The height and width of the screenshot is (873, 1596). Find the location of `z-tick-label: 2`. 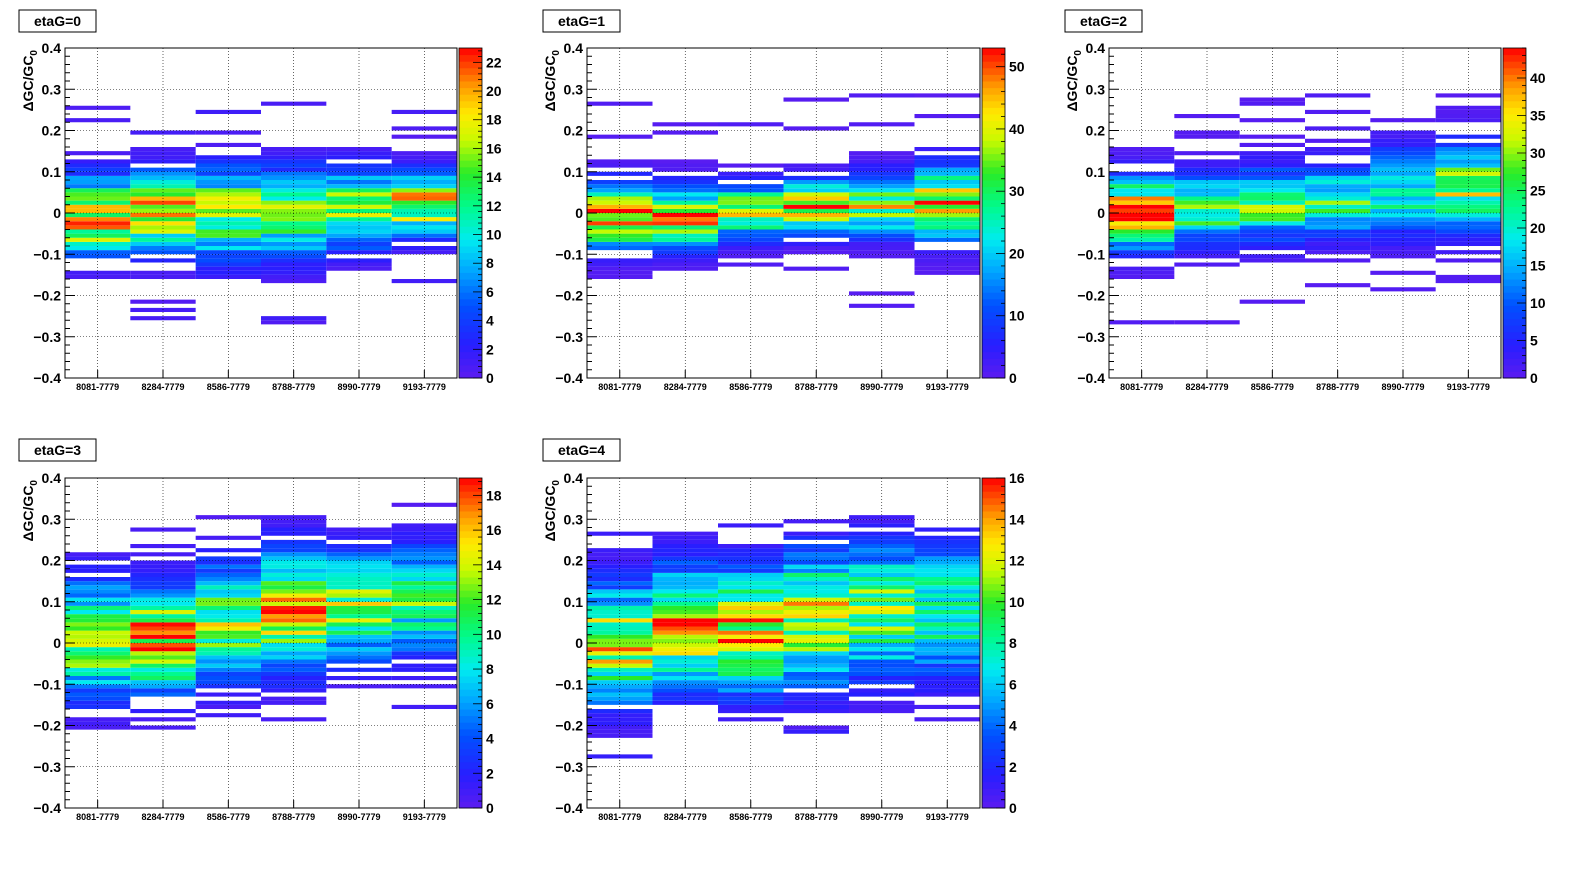

z-tick-label: 2 is located at coordinates (1013, 767).